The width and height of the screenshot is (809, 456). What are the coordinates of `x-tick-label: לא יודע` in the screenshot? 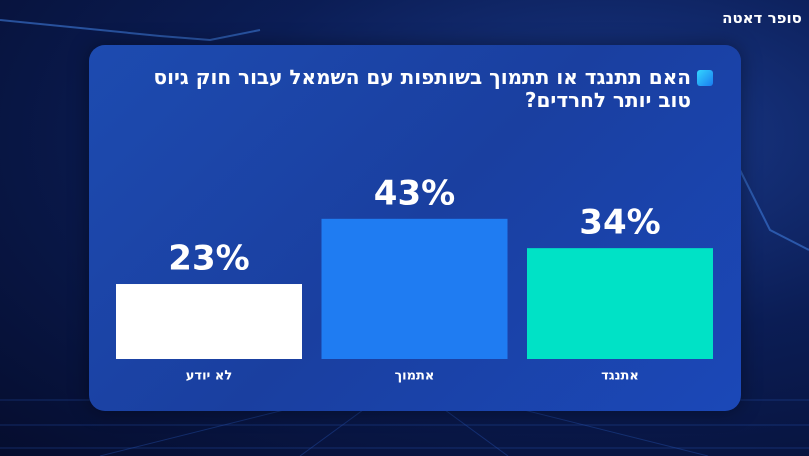 It's located at (209, 376).